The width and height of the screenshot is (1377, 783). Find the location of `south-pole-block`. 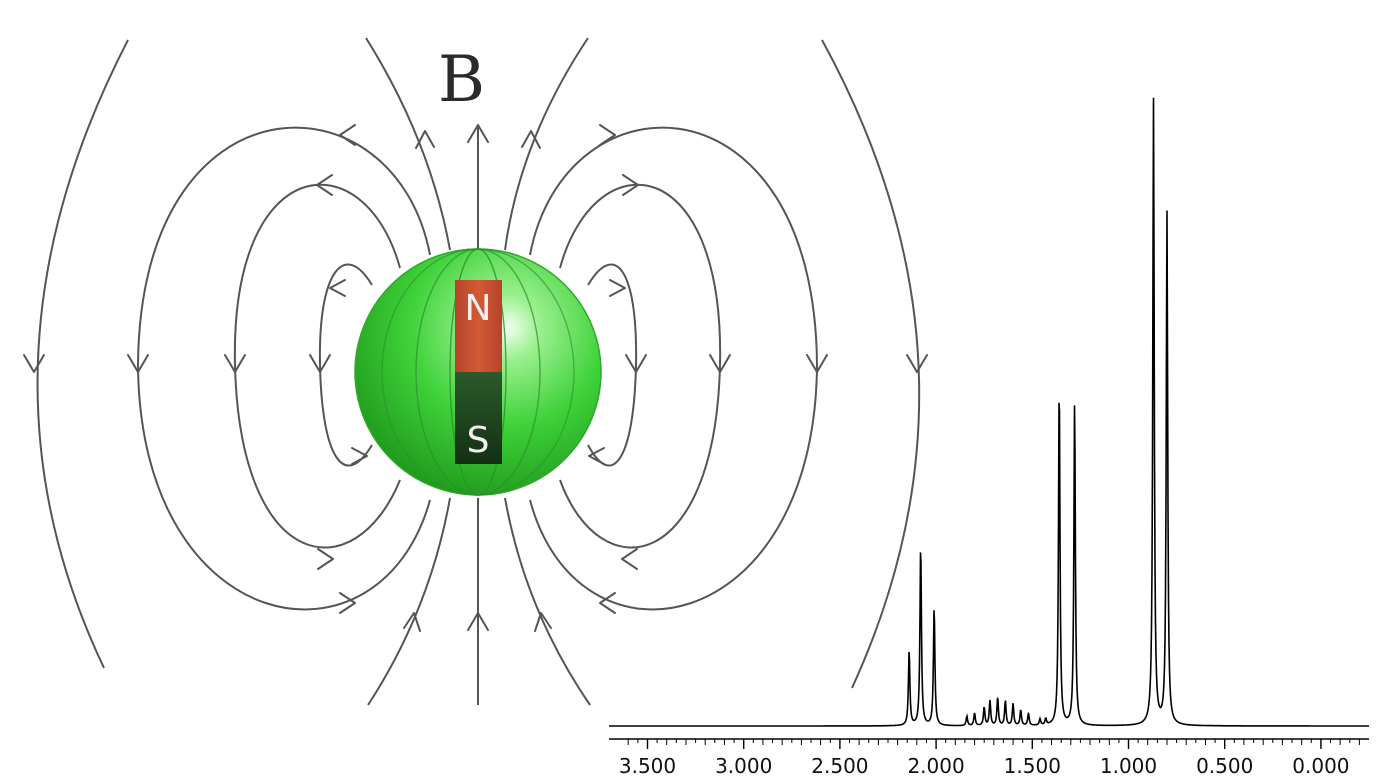

south-pole-block is located at coordinates (478, 418).